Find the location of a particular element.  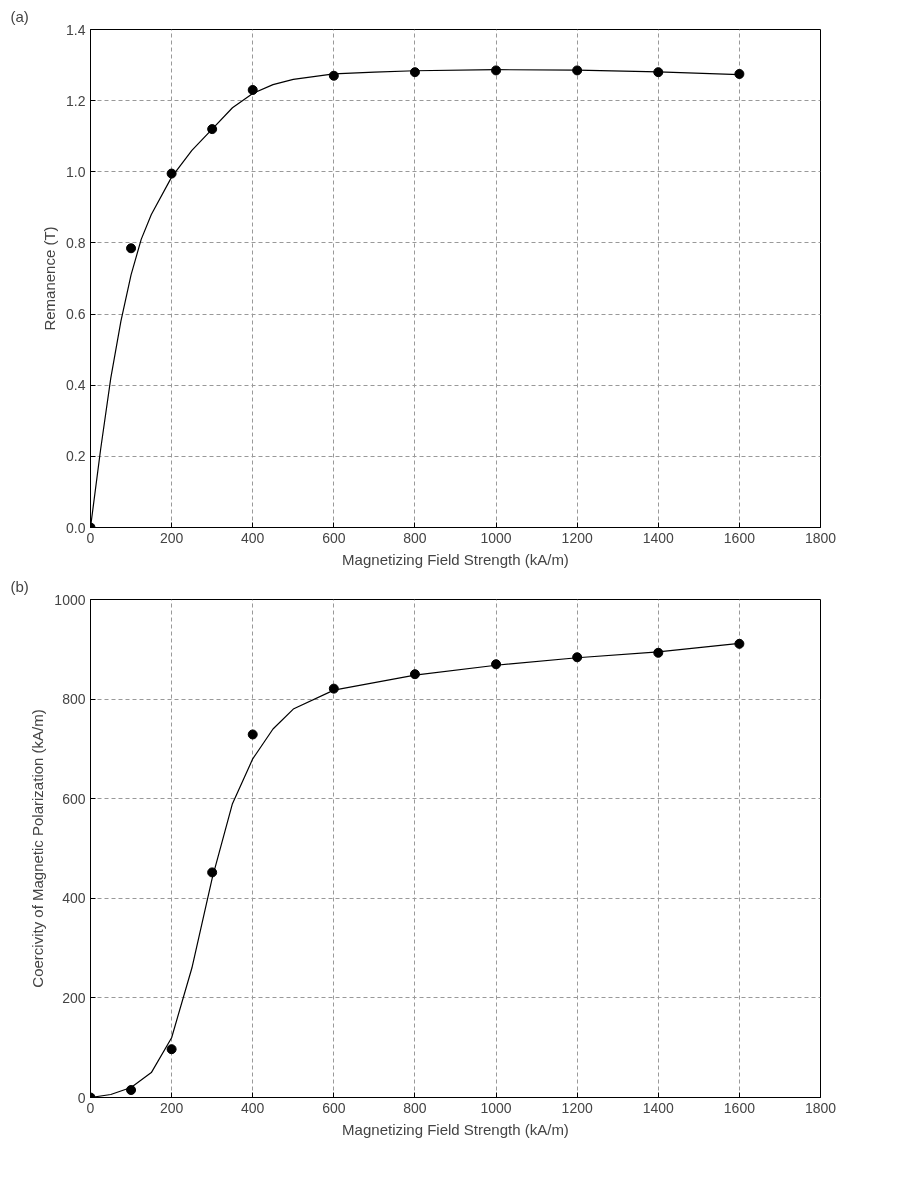

y-tick-label: 400 is located at coordinates (74, 898).